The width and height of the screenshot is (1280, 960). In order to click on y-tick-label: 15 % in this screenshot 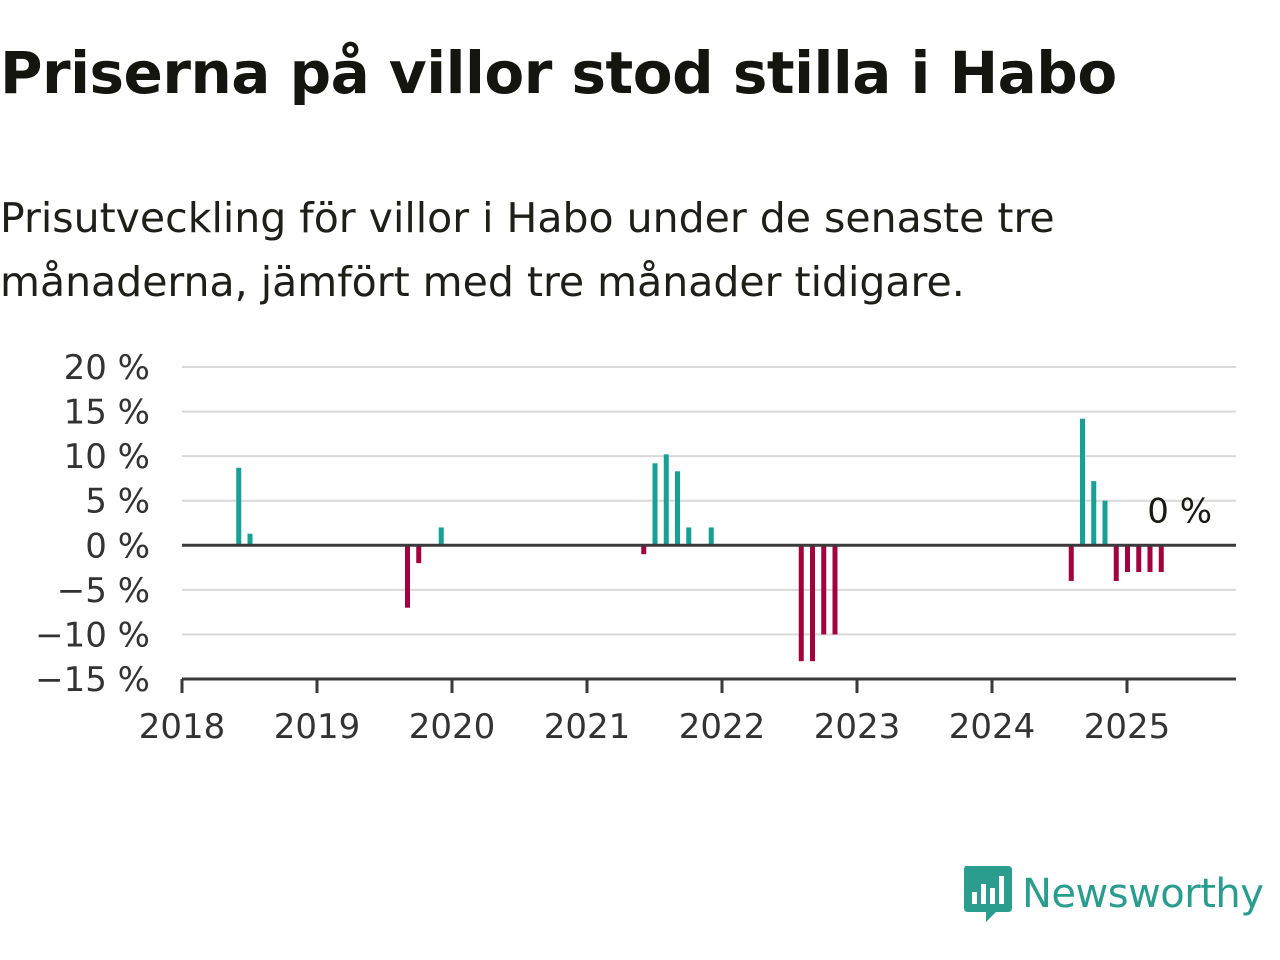, I will do `click(107, 413)`.